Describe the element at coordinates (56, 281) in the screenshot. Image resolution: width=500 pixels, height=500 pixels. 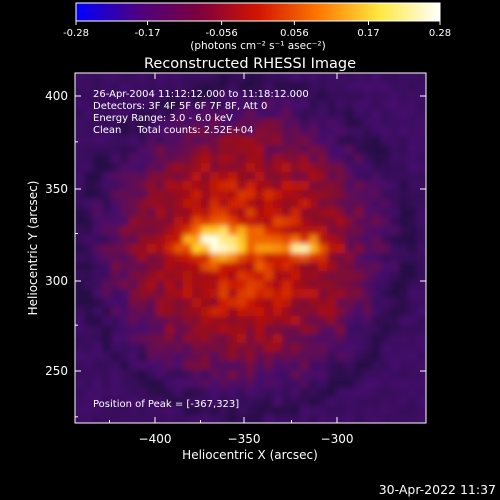
I see `y-tick-label: 300` at that location.